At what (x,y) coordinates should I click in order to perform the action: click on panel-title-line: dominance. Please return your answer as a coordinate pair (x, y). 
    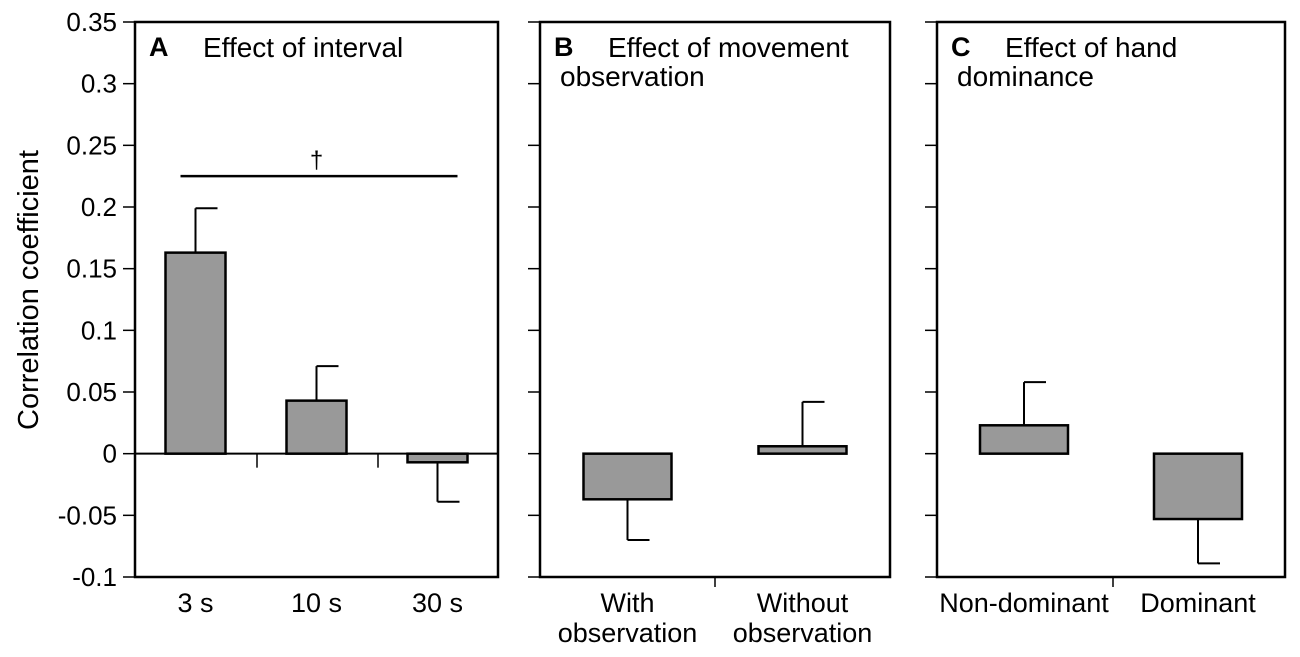
    Looking at the image, I should click on (1025, 76).